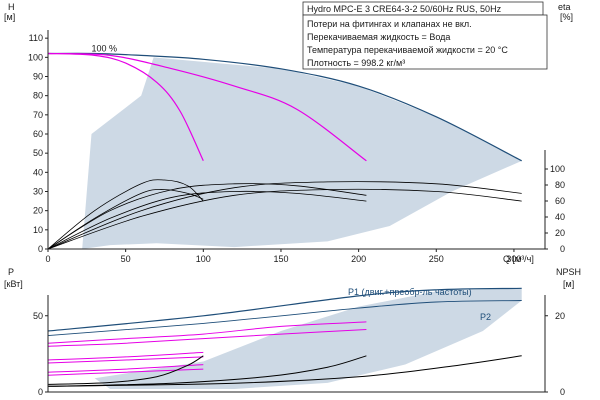  Describe the element at coordinates (560, 185) in the screenshot. I see `y2-tick-label: 80` at that location.